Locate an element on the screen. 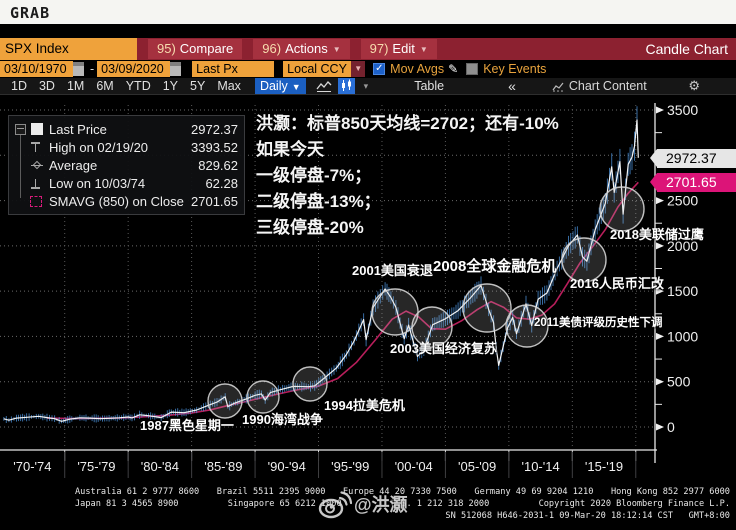 The image size is (736, 530). chart-content-label: Chart Content is located at coordinates (607, 86).